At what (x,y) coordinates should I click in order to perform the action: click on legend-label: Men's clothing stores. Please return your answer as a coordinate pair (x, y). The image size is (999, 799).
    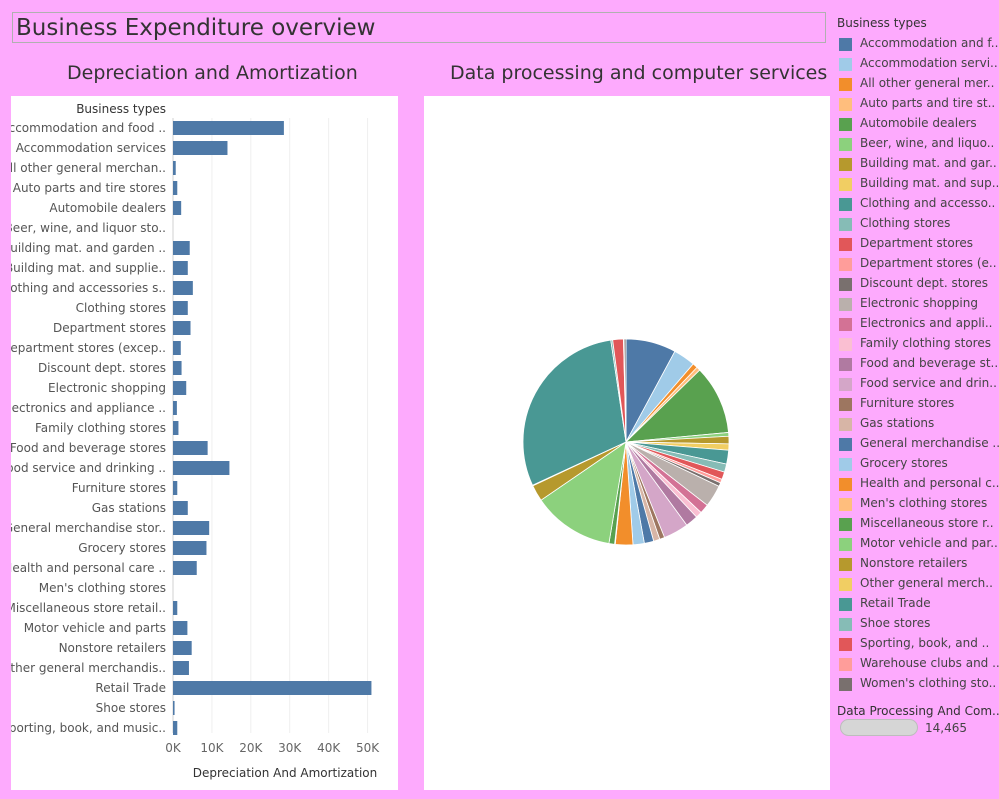
    Looking at the image, I should click on (924, 503).